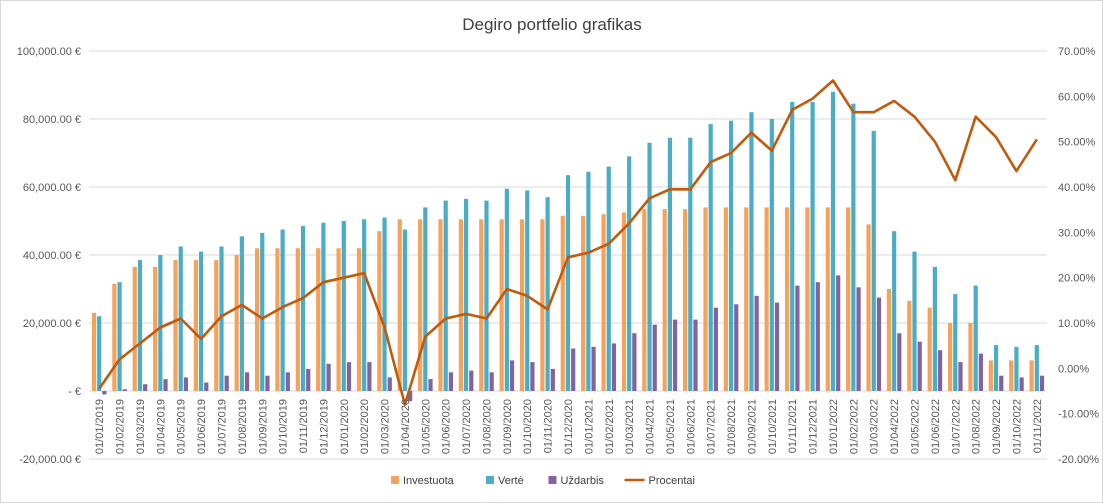  I want to click on legend-label: Procentai, so click(672, 481).